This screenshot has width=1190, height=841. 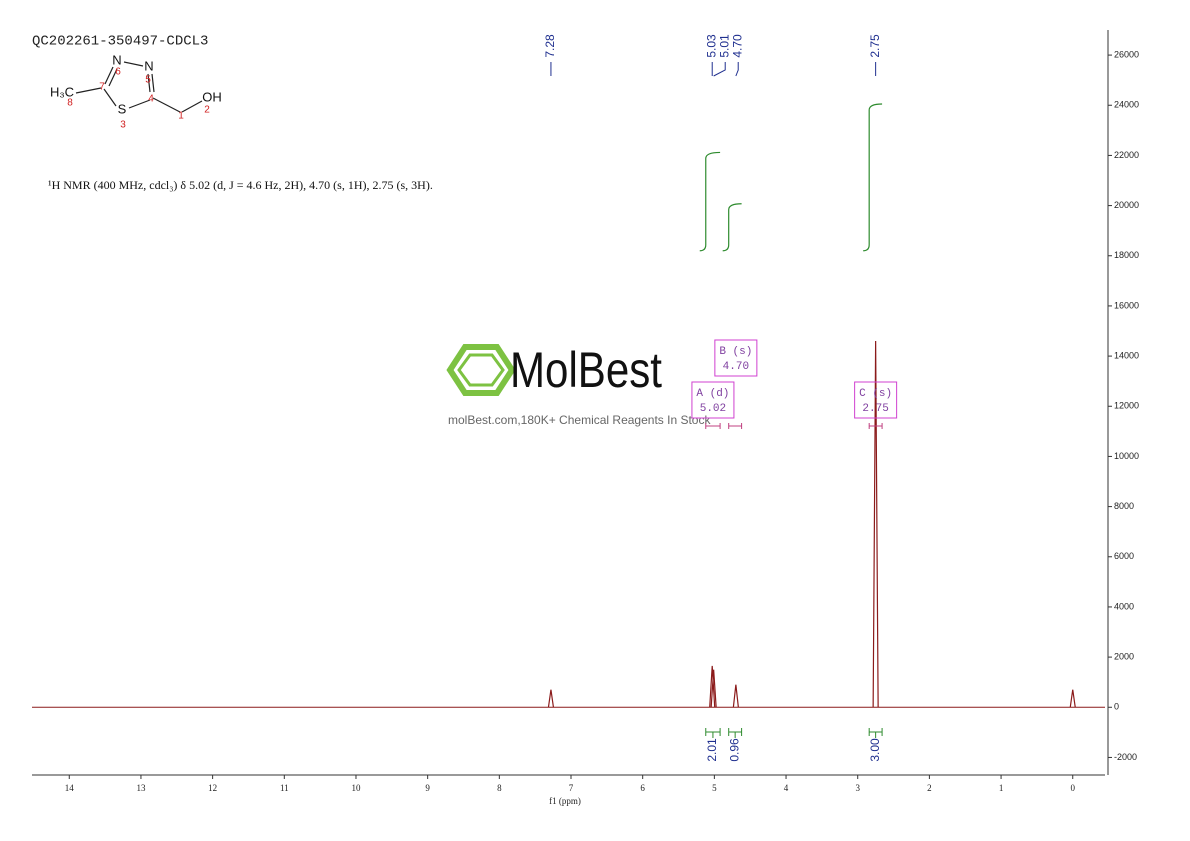 I want to click on y-tick-label: -2000, so click(x=1125, y=757).